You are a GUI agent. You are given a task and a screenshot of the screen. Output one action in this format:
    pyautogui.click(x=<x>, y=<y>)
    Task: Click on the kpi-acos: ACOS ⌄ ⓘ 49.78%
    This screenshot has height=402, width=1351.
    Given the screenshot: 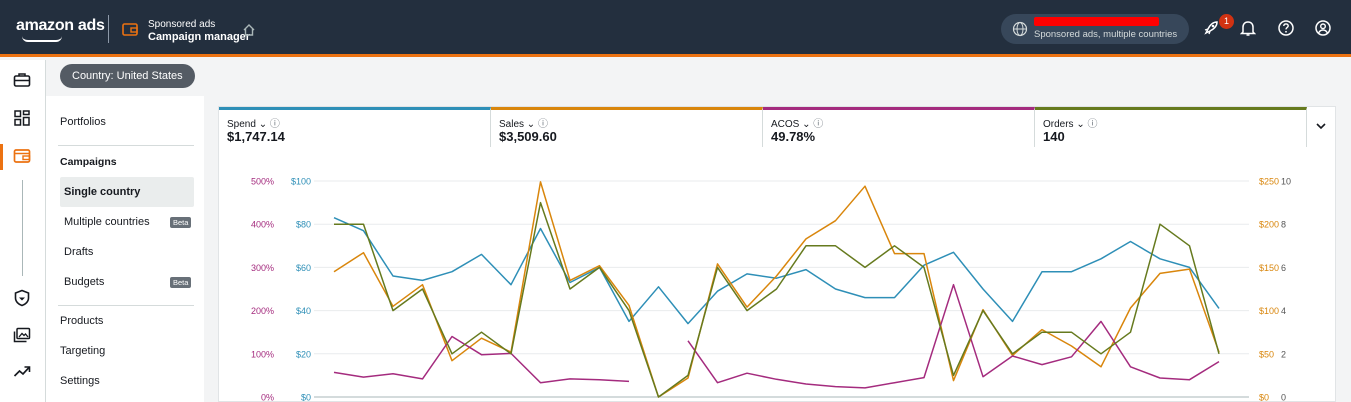 What is the action you would take?
    pyautogui.click(x=899, y=127)
    